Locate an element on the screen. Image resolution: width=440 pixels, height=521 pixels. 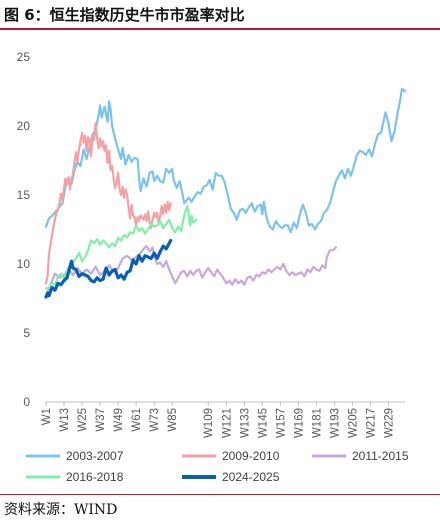
legend-label-2011-2015: 2011-2015 is located at coordinates (380, 456).